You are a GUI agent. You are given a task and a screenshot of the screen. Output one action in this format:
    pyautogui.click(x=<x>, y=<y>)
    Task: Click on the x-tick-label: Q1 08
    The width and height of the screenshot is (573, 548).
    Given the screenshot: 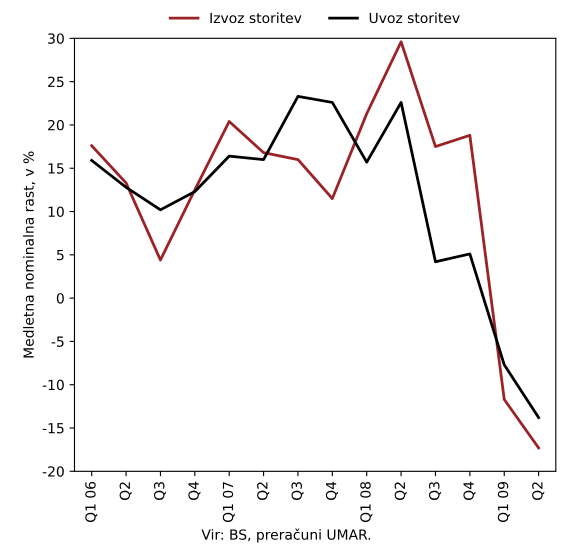 What is the action you would take?
    pyautogui.click(x=366, y=502)
    